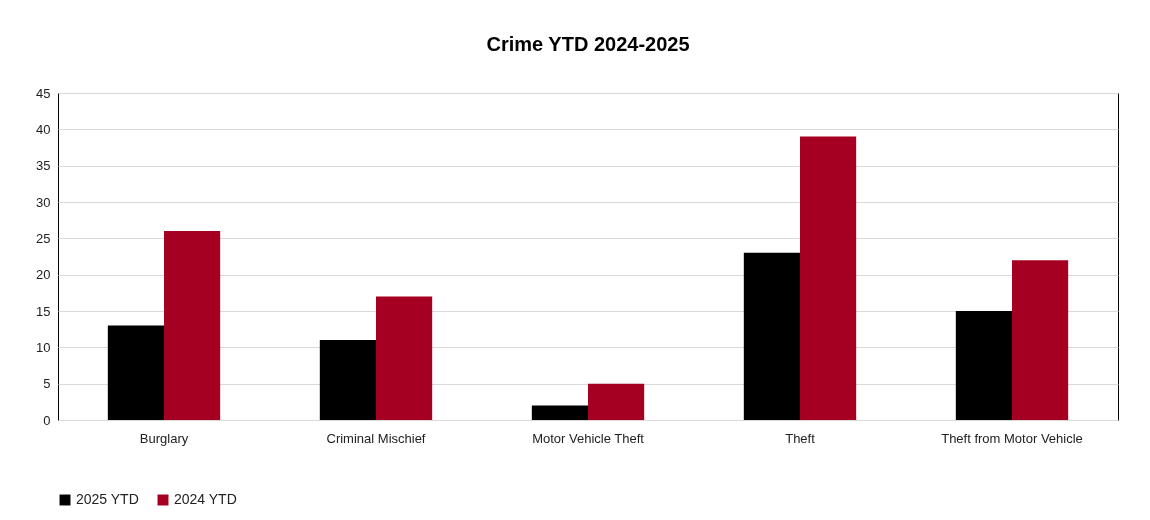 The image size is (1150, 520). Describe the element at coordinates (43, 129) in the screenshot. I see `y-tick-label: 40` at that location.